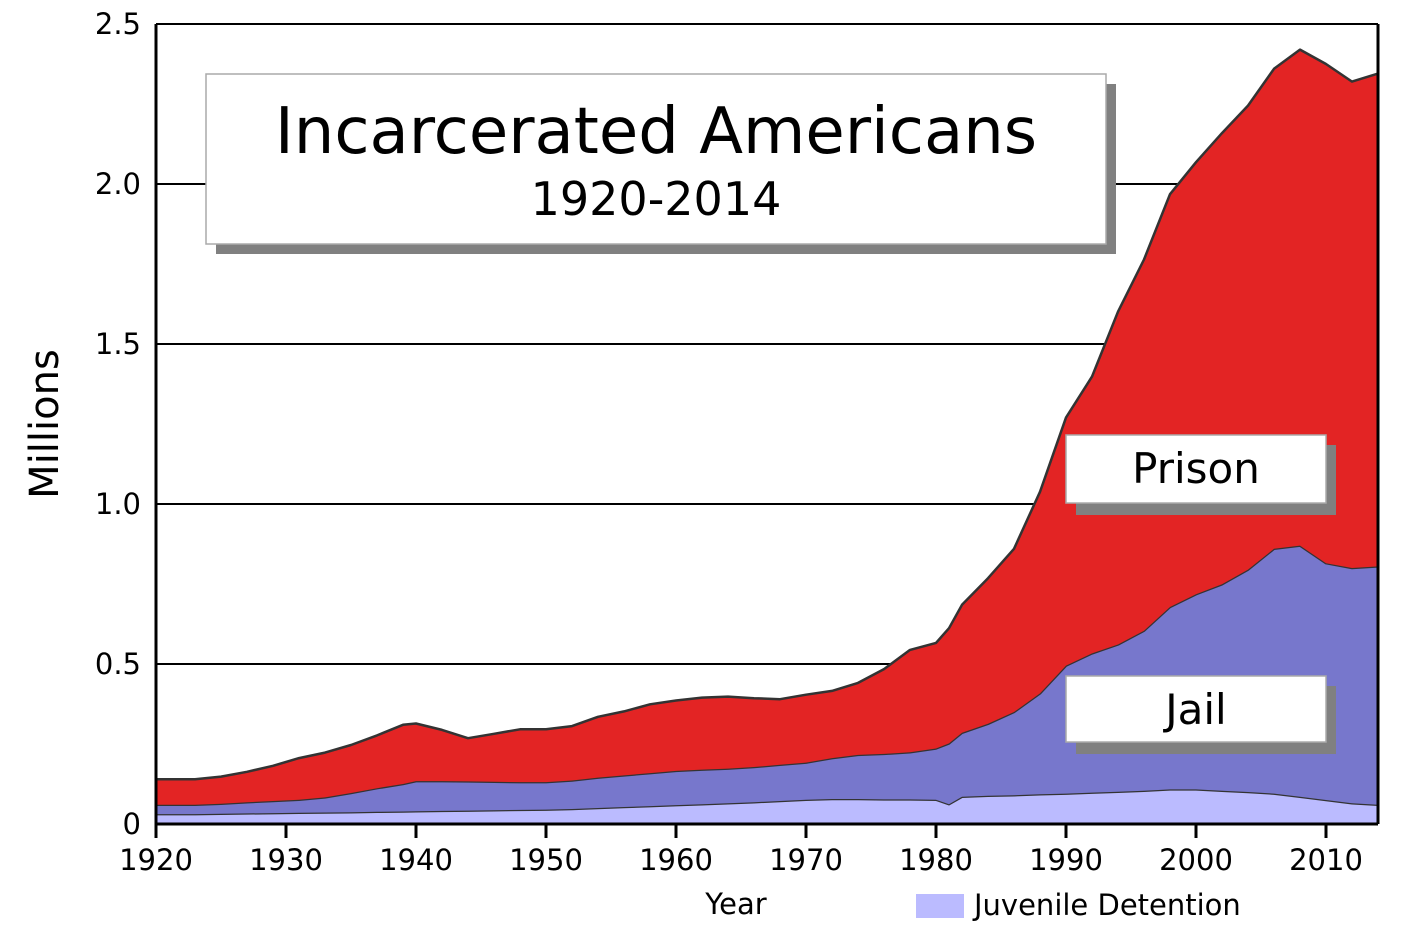 Image resolution: width=1404 pixels, height=938 pixels. Describe the element at coordinates (1196, 860) in the screenshot. I see `x-tick-label: 2000` at that location.